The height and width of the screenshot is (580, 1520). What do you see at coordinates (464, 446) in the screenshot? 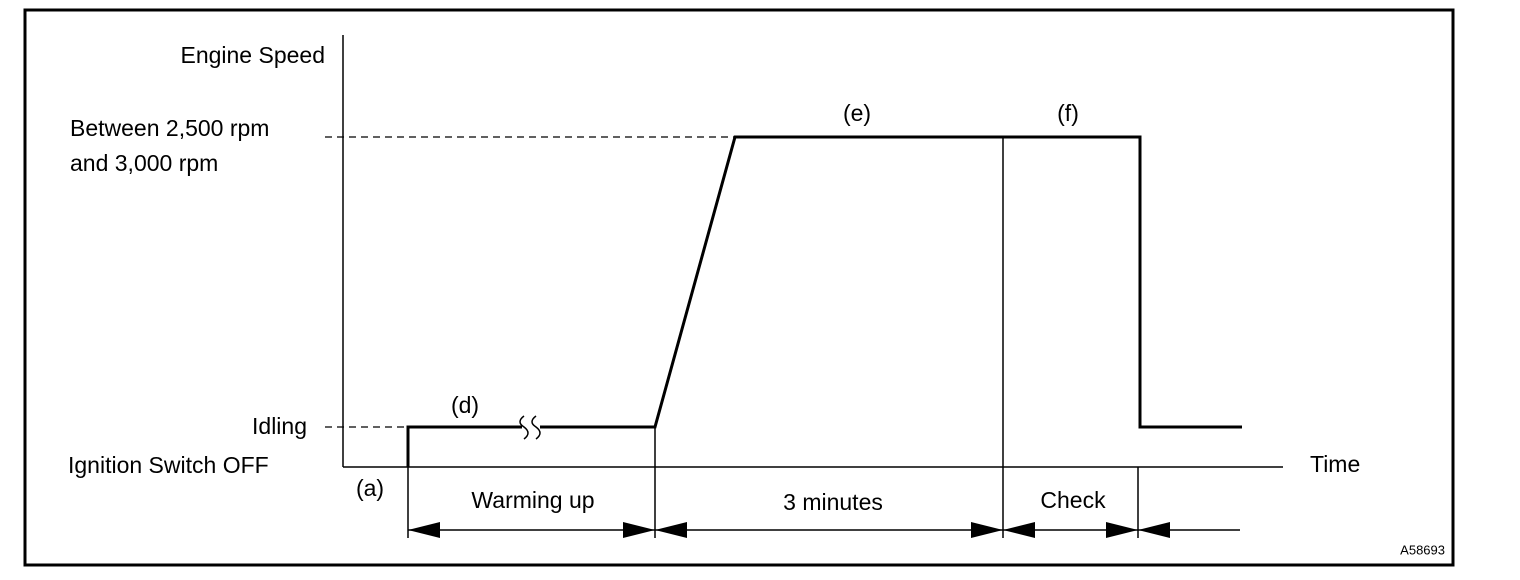
I see `speed-trace` at bounding box center [464, 446].